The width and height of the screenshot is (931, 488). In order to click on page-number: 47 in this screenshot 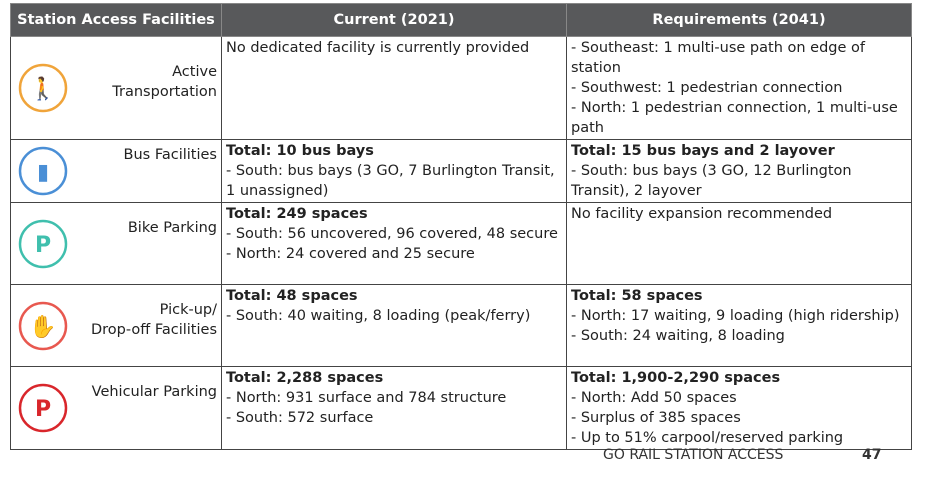, I will do `click(872, 455)`.